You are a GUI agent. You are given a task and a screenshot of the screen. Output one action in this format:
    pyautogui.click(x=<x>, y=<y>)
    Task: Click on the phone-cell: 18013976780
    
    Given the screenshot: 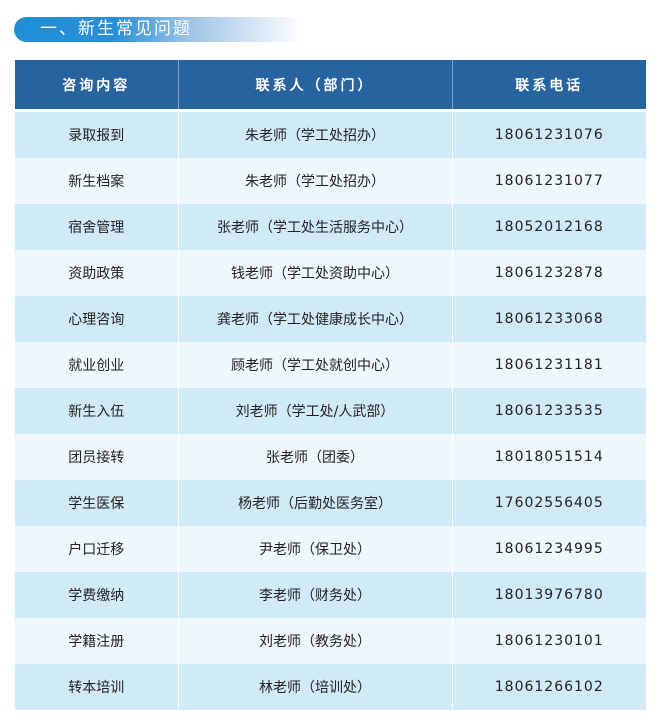 What is the action you would take?
    pyautogui.click(x=549, y=595)
    